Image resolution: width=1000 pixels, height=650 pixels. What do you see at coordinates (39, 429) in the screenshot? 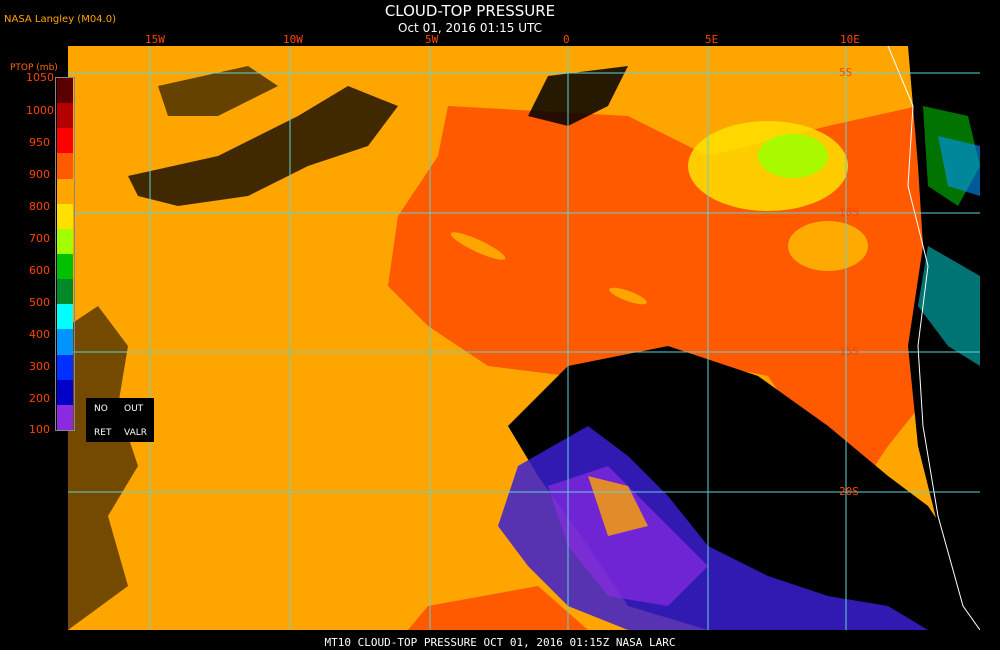
I see `colorbar-tick: 100` at bounding box center [39, 429].